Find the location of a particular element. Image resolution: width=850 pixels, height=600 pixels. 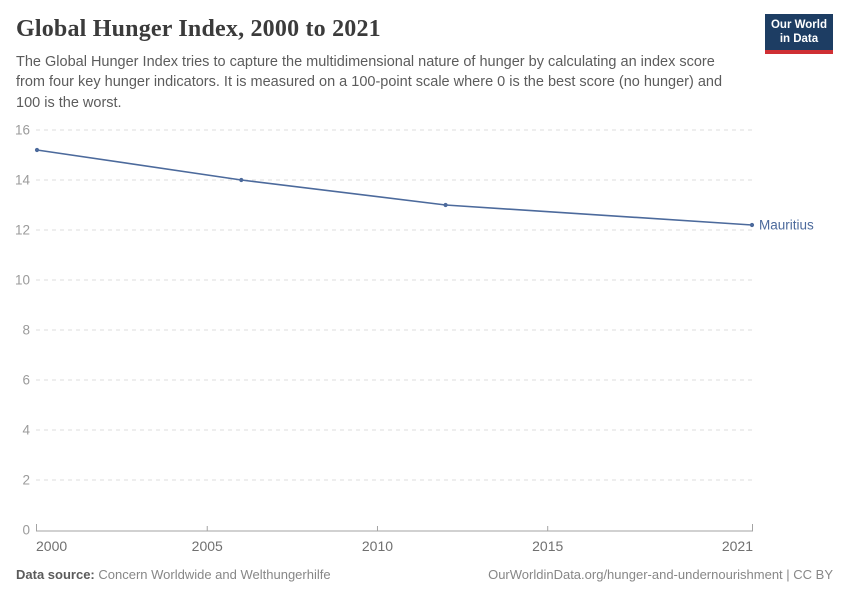

y-axis-tick-label: 4 is located at coordinates (26, 430).